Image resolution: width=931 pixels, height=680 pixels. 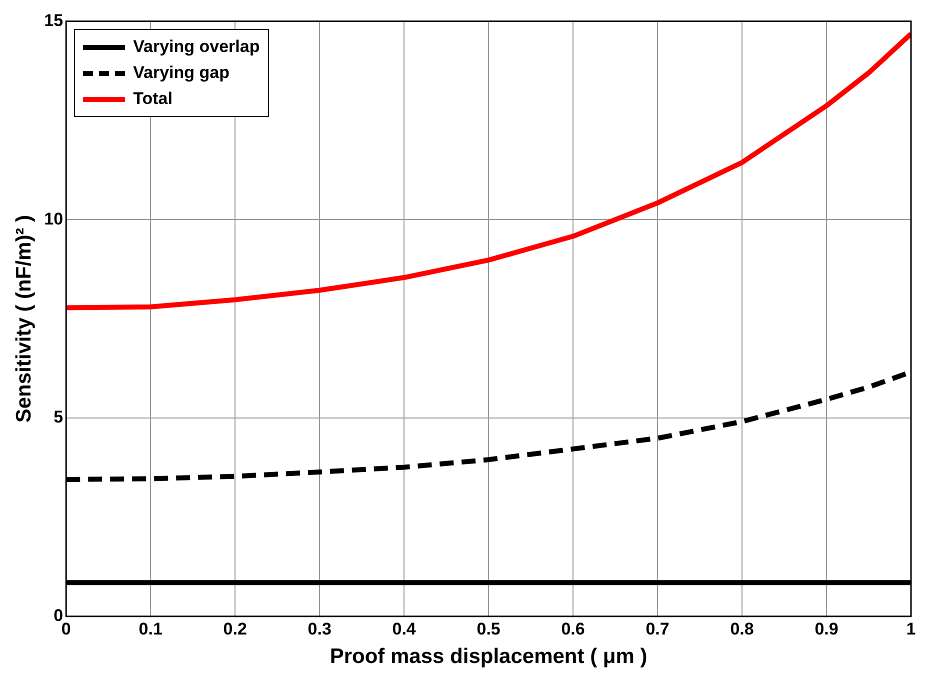 I want to click on x-tick-label: 0.5, so click(x=488, y=628).